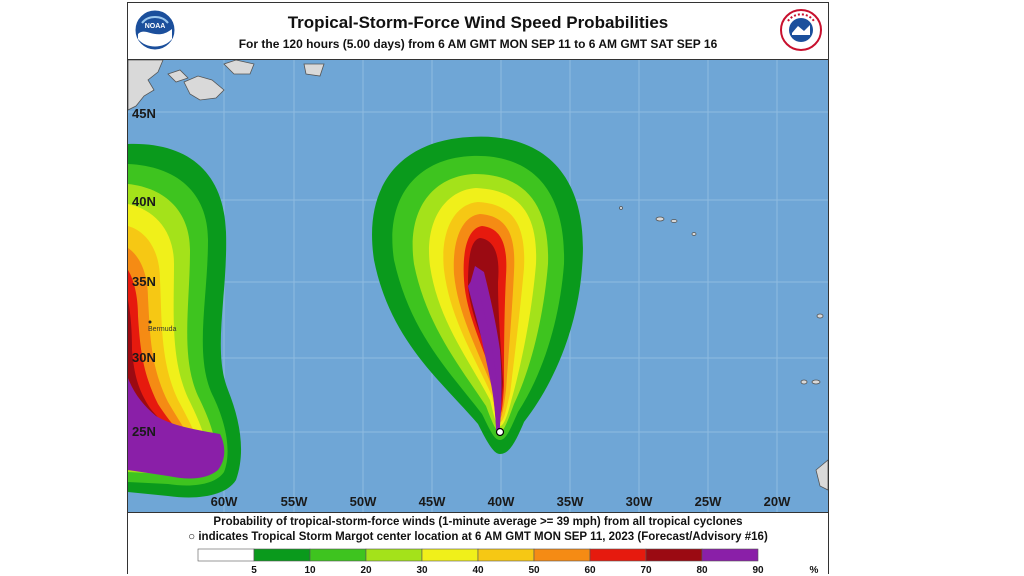  What do you see at coordinates (708, 501) in the screenshot?
I see `lon-label: 25W` at bounding box center [708, 501].